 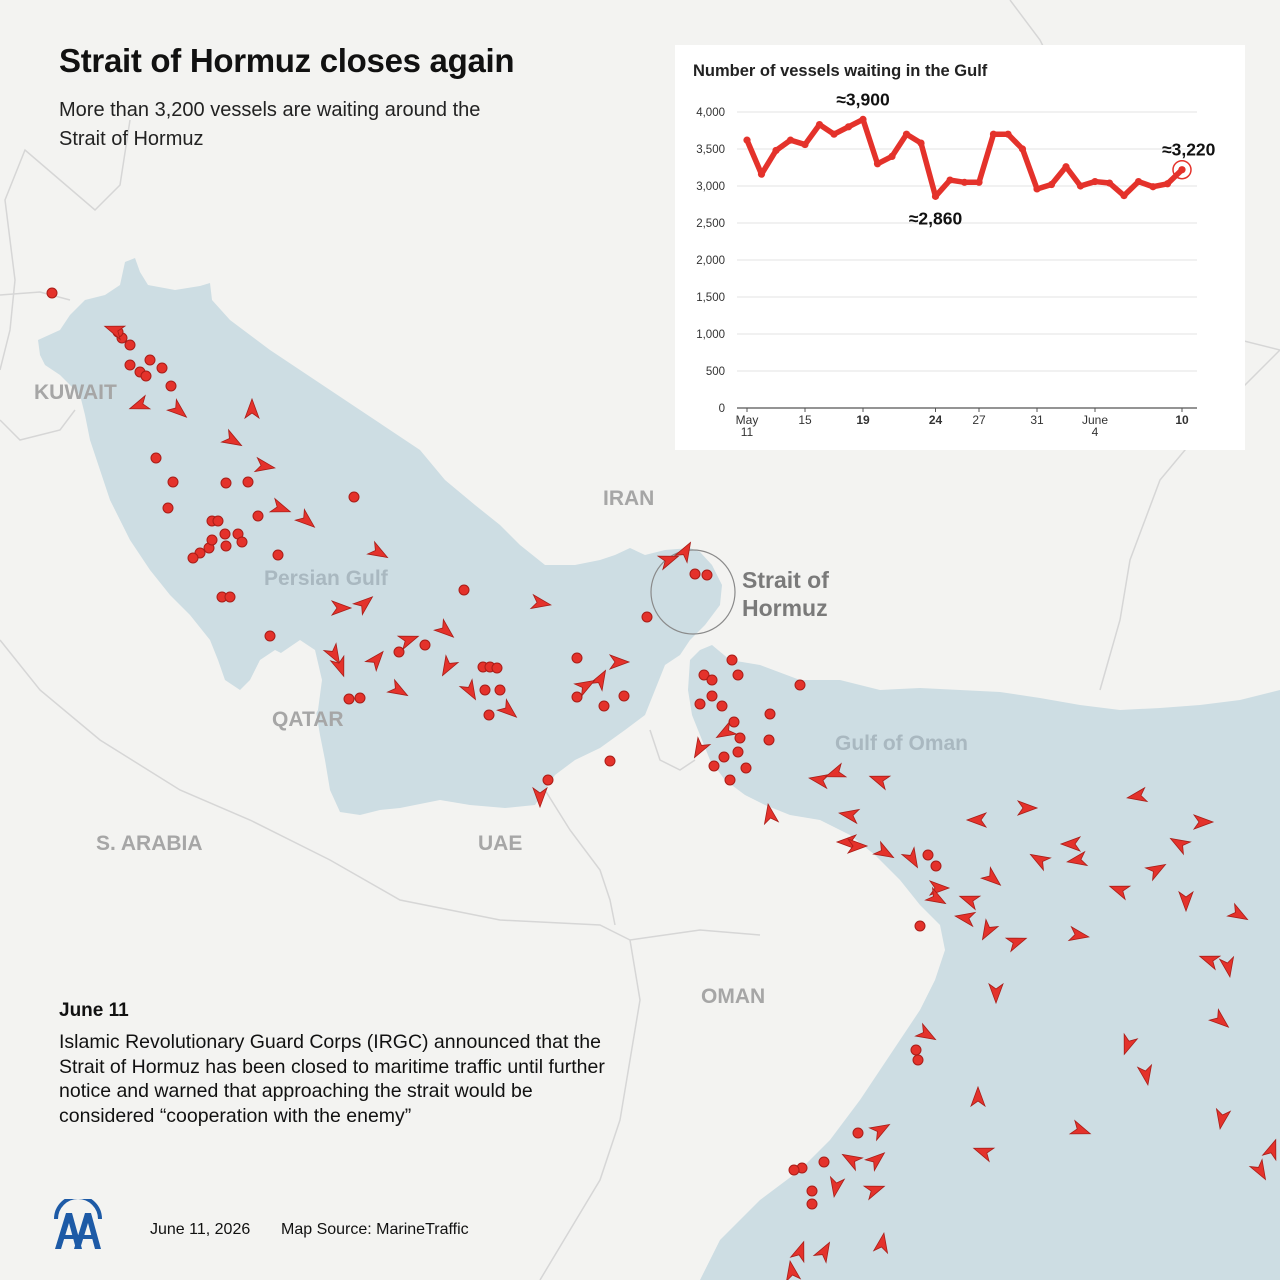 What do you see at coordinates (747, 432) in the screenshot?
I see `x-tick-sublabel: 11` at bounding box center [747, 432].